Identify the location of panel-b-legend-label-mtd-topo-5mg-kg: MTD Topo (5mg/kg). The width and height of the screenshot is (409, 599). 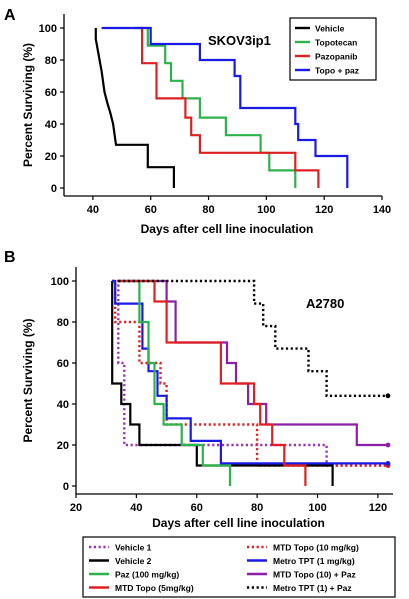
(154, 588).